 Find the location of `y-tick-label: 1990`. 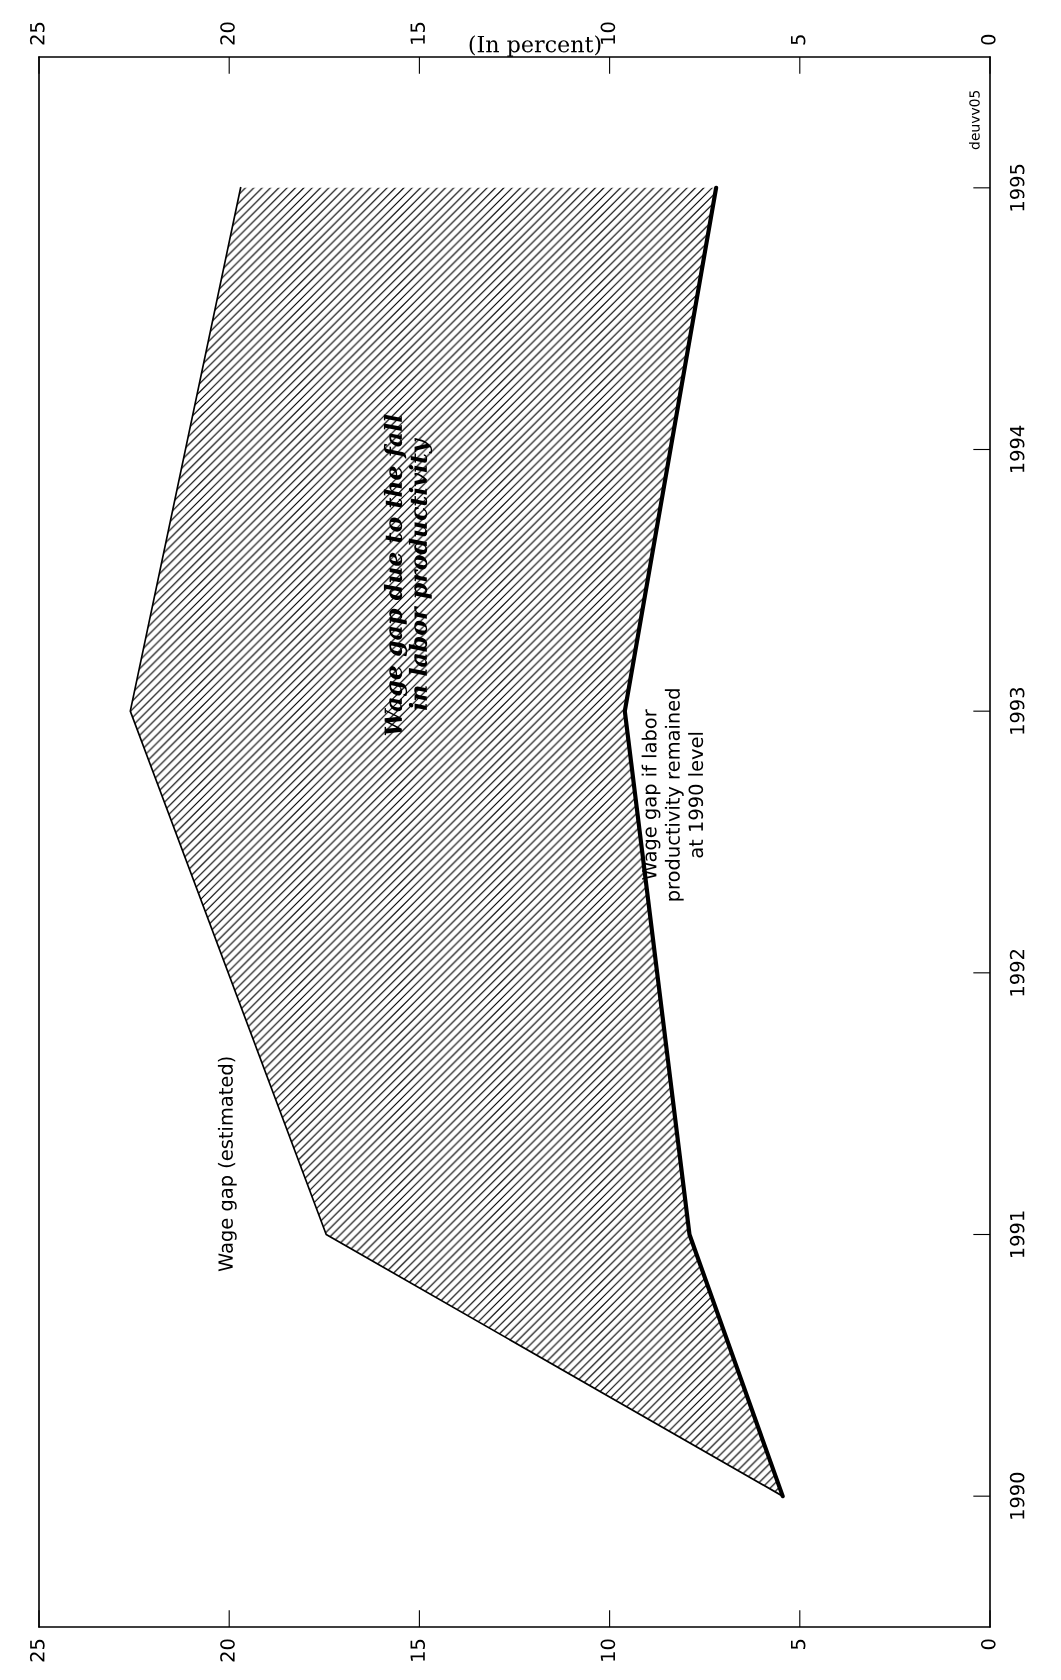

y-tick-label: 1990 is located at coordinates (1017, 1495).